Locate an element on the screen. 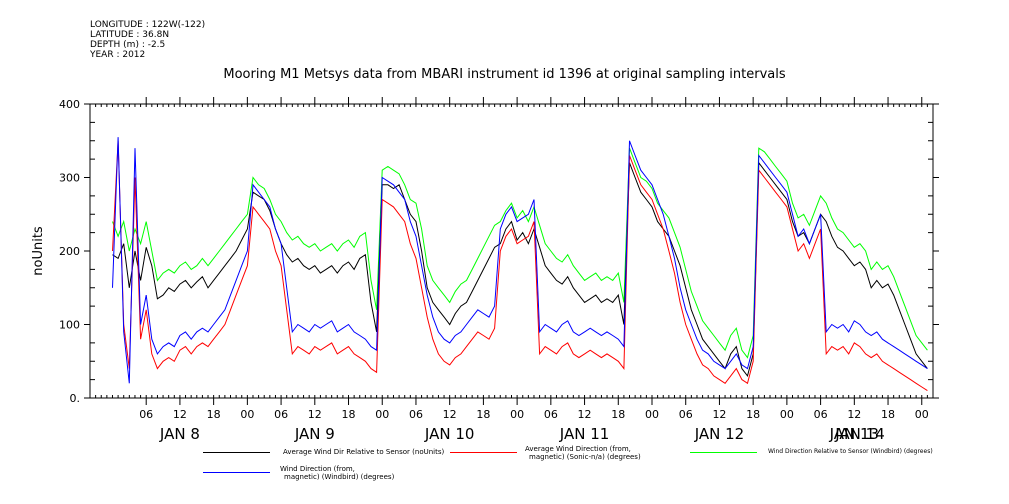  x-day-label: JAN 11 is located at coordinates (584, 434).